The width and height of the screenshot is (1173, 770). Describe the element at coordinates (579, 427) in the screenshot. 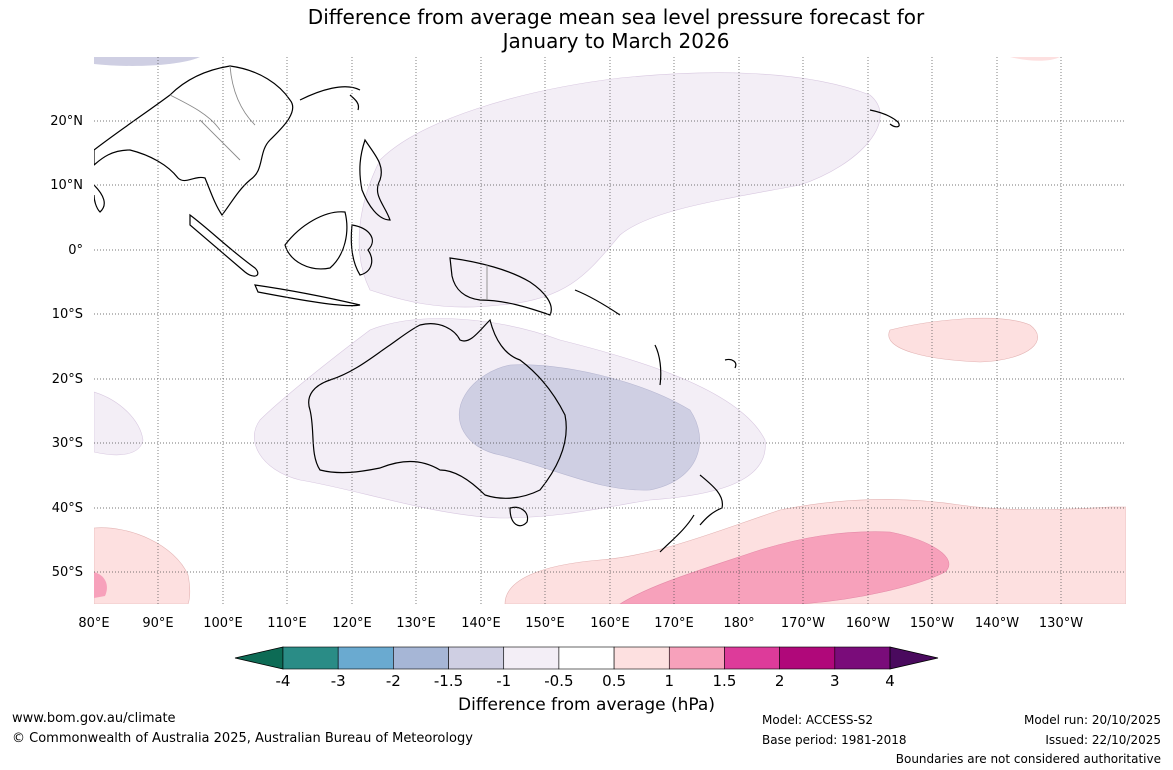

I see `anomaly-australia-inner` at that location.